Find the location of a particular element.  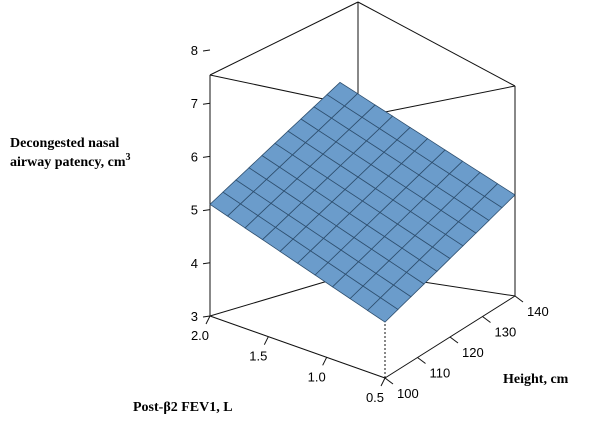

box-edge-top-right is located at coordinates (436, 44).